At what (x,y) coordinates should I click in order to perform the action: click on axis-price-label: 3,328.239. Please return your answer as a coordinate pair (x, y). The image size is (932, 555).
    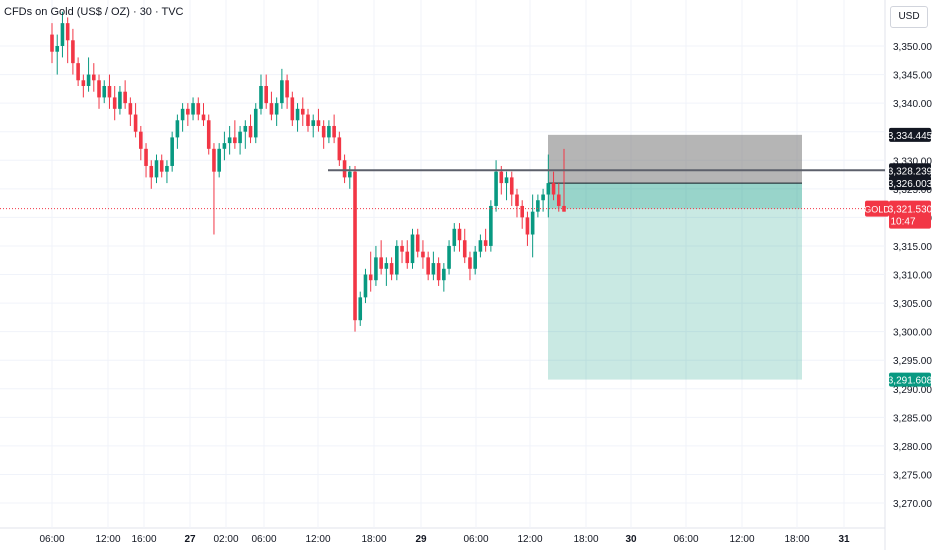
    Looking at the image, I should click on (910, 170).